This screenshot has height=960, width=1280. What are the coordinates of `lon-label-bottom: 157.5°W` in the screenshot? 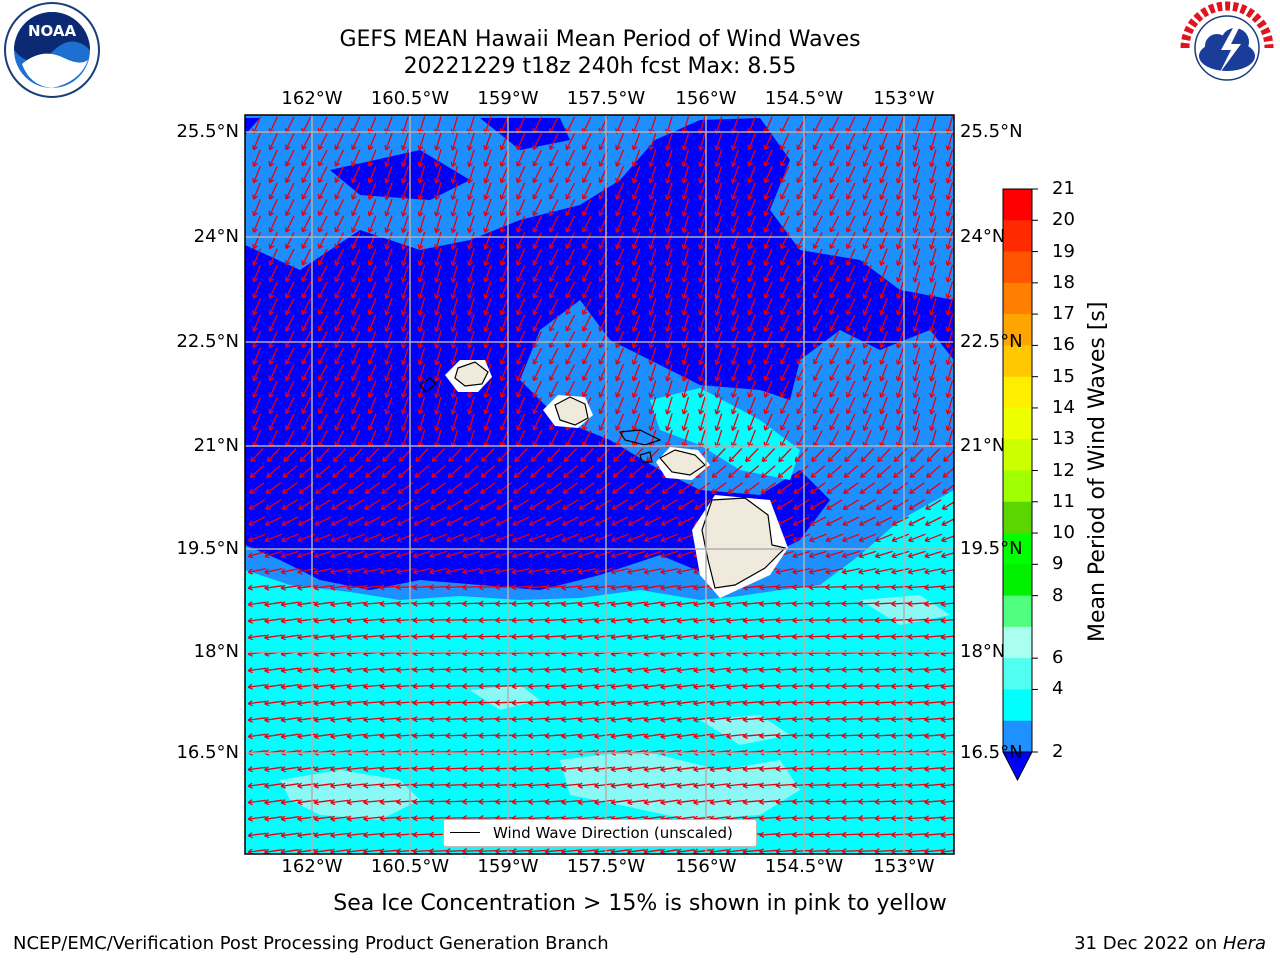 It's located at (606, 866).